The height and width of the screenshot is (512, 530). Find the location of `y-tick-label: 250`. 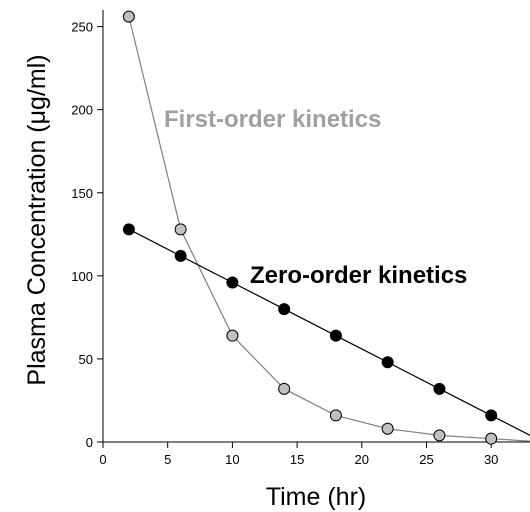

y-tick-label: 250 is located at coordinates (82, 27).